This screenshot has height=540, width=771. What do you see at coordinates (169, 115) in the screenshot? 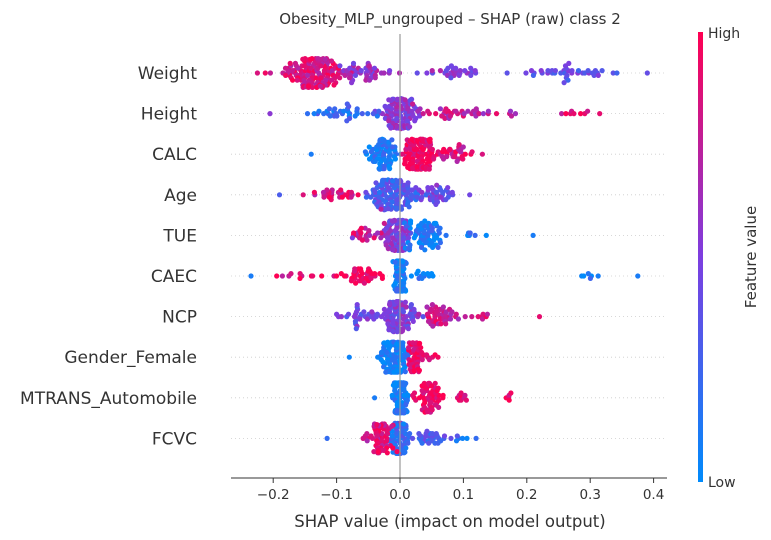
I see `feature-label: Height` at bounding box center [169, 115].